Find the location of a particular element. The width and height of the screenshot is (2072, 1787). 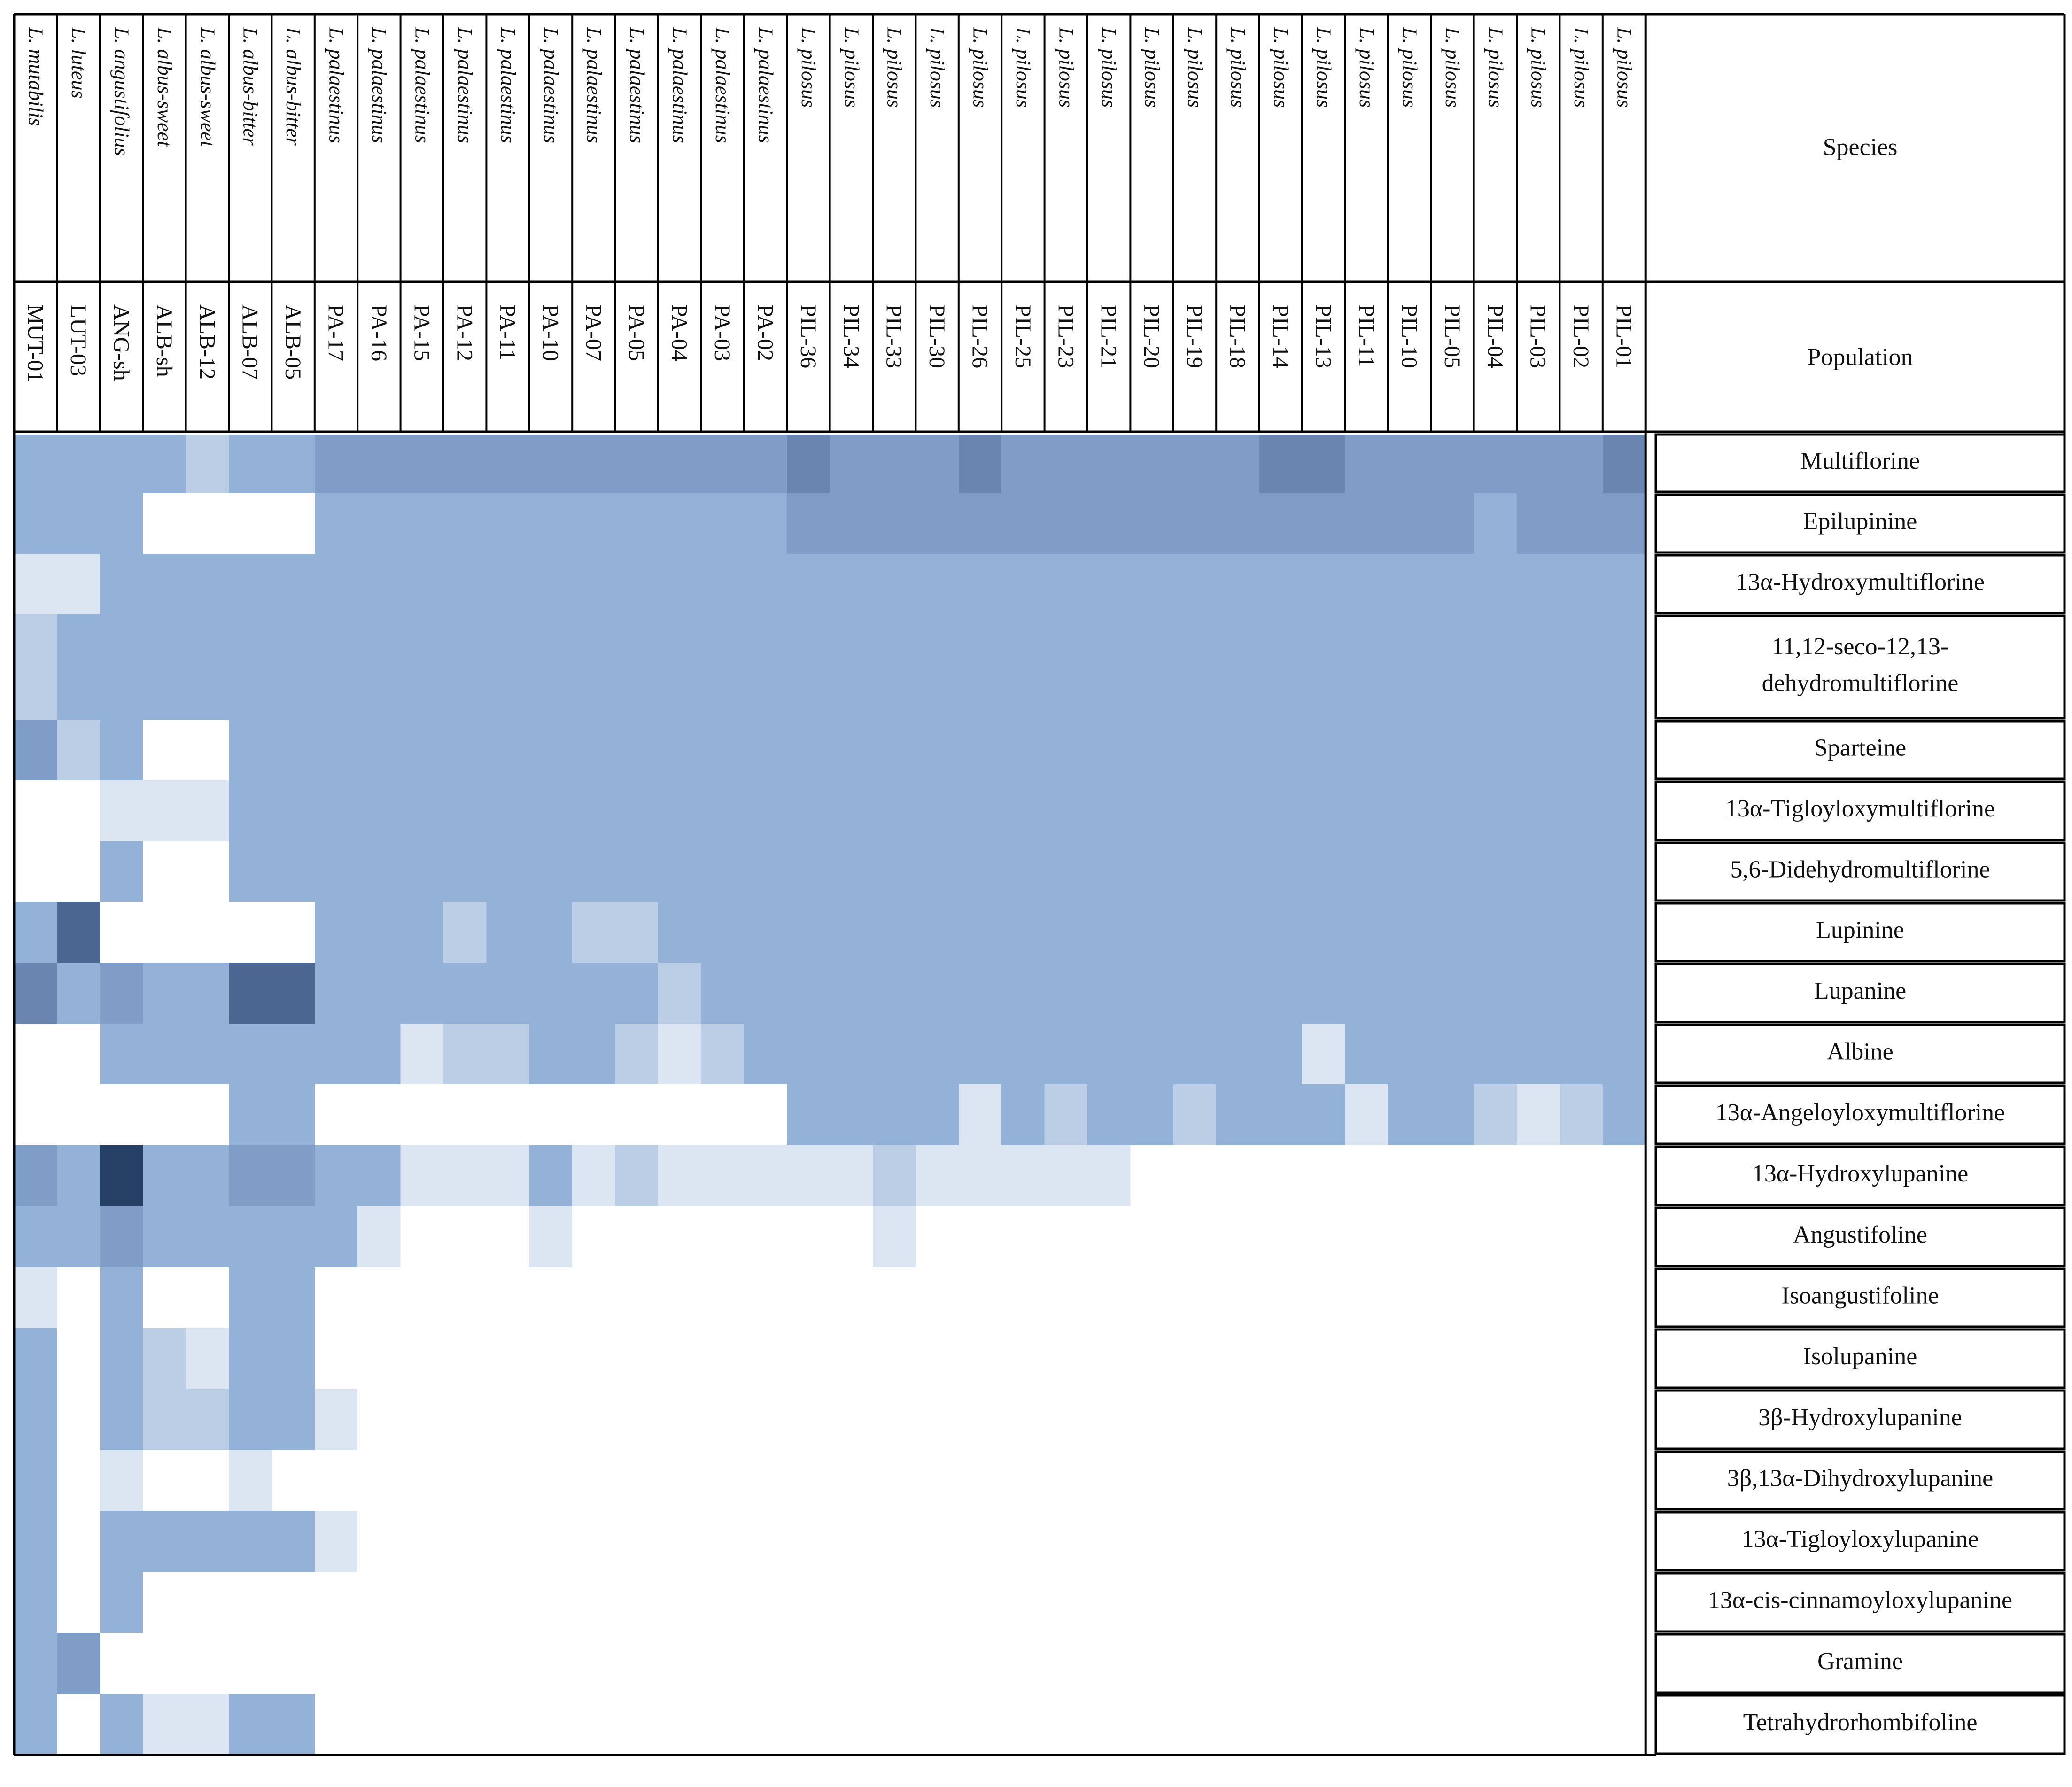

population-label: PIL-30 is located at coordinates (936, 336).